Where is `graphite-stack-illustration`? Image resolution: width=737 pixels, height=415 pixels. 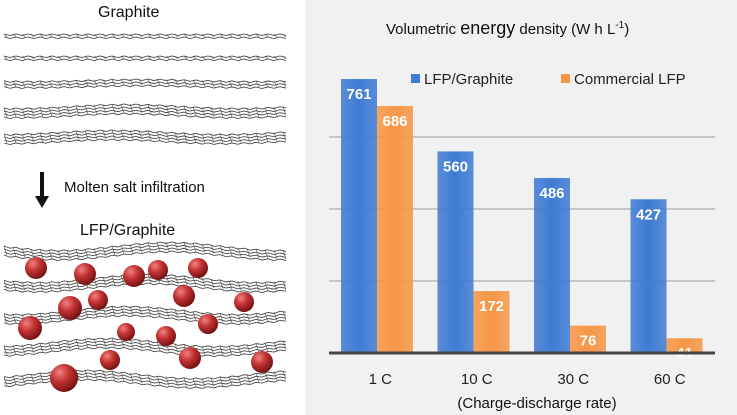 graphite-stack-illustration is located at coordinates (145, 89).